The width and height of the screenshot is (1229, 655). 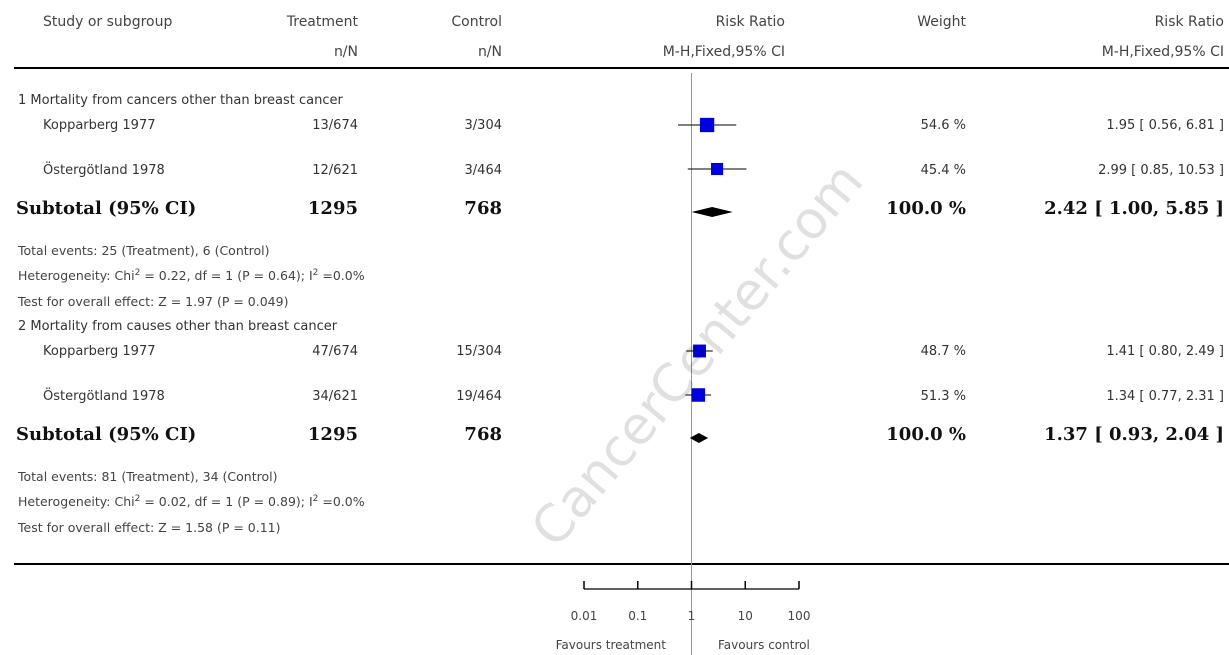 I want to click on favours-treatment-label: Favours treatment, so click(x=610, y=645).